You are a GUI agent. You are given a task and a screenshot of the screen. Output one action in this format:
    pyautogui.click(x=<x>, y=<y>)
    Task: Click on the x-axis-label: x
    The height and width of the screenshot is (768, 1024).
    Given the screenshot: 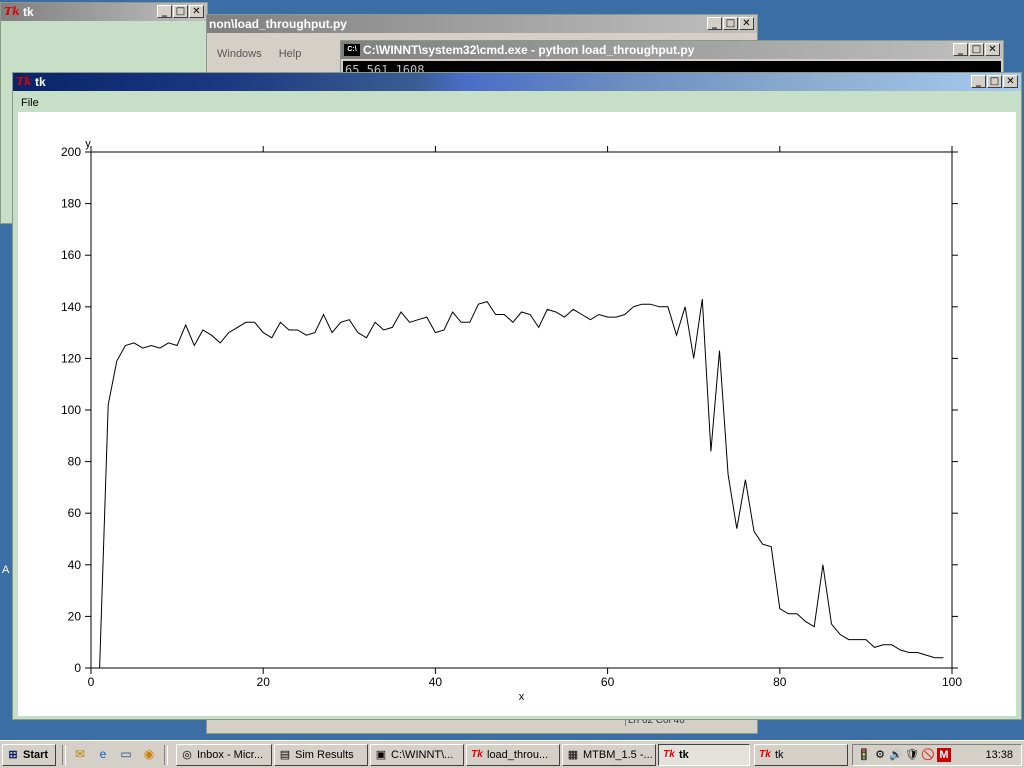 What is the action you would take?
    pyautogui.click(x=522, y=697)
    